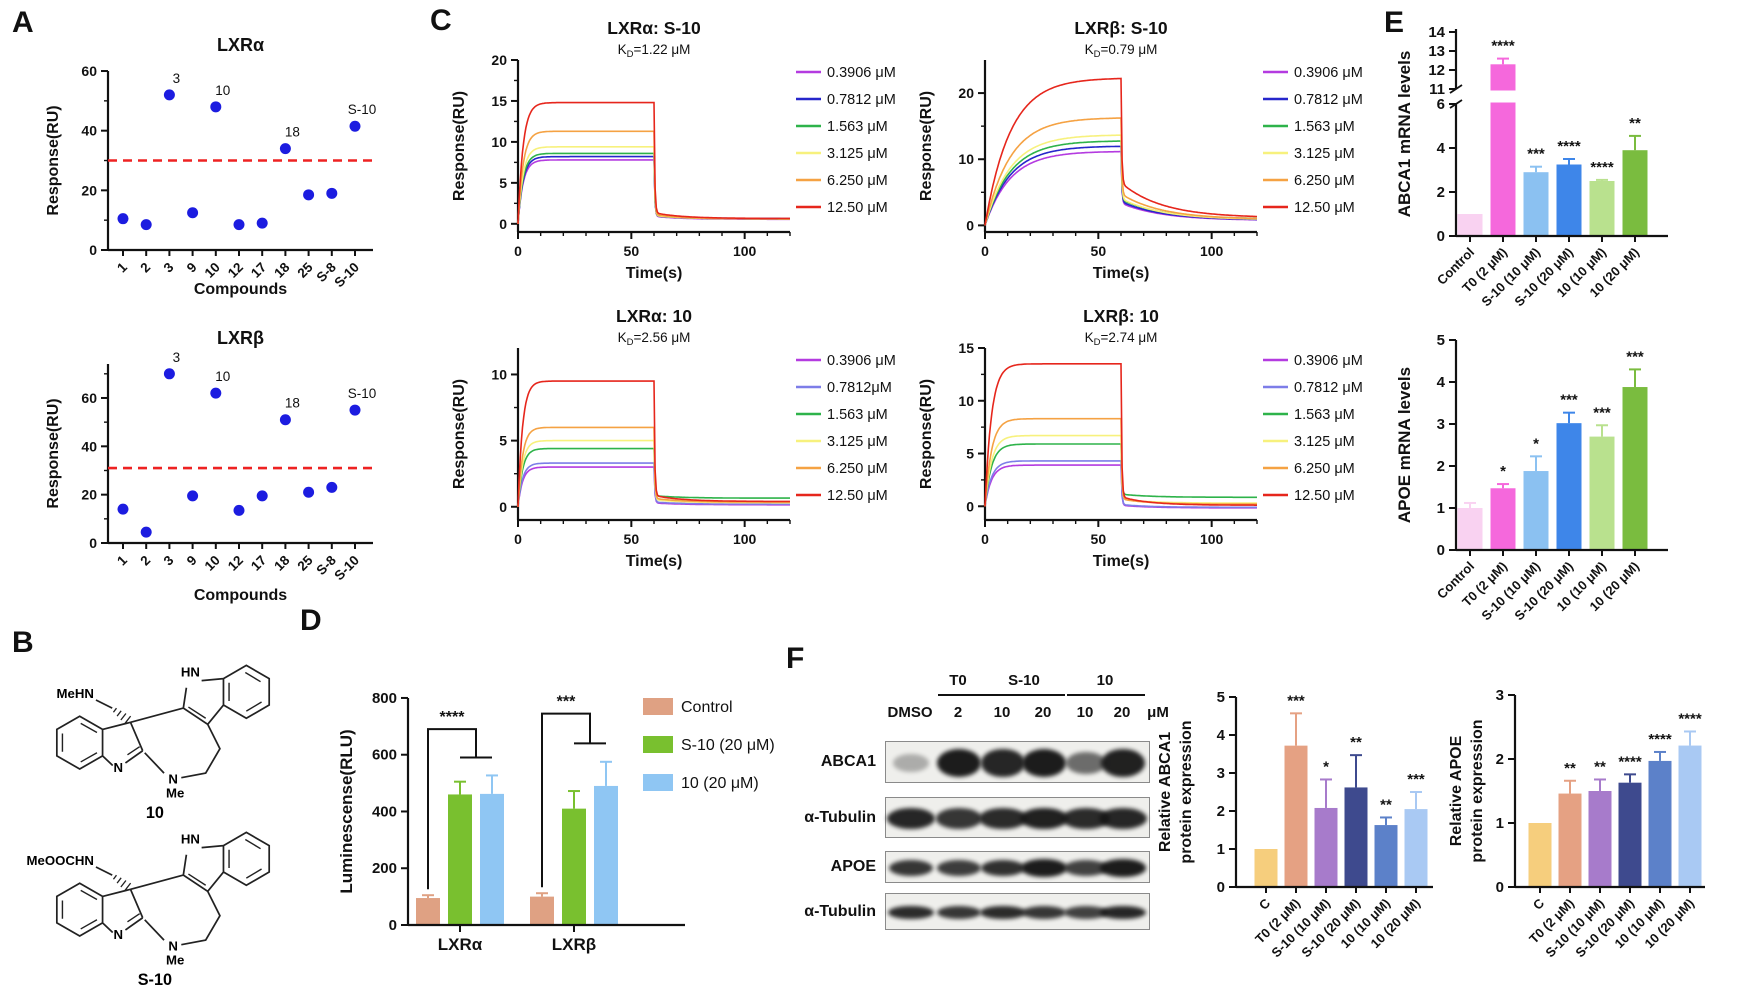  Describe the element at coordinates (23, 22) in the screenshot. I see `panel-a-label: A` at that location.